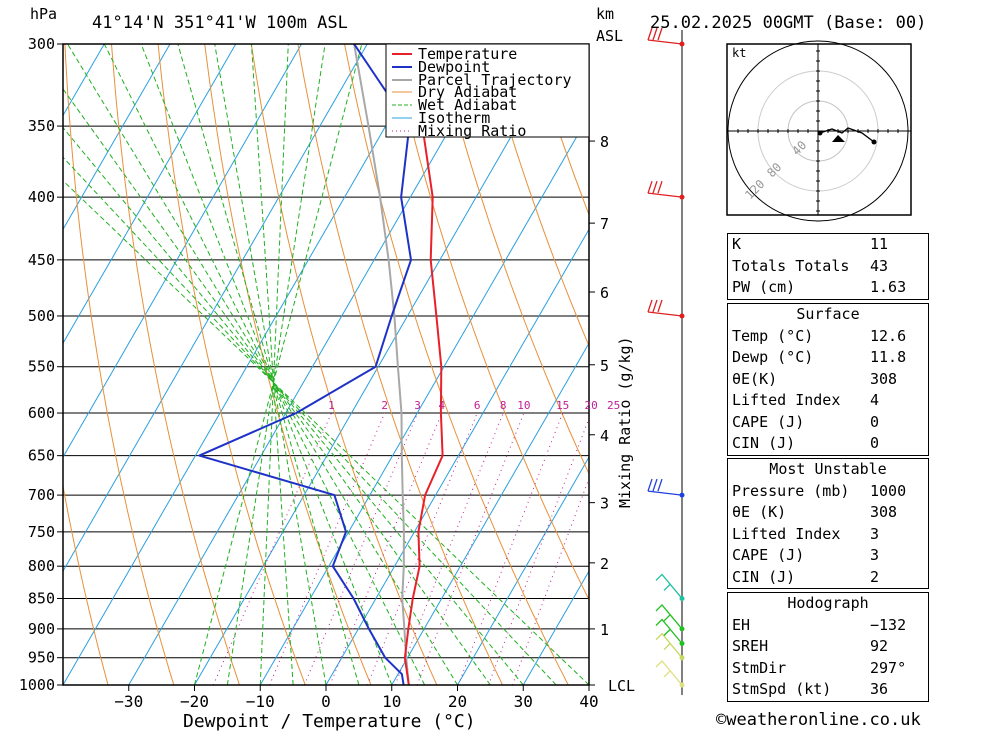 This screenshot has height=733, width=1000. Describe the element at coordinates (888, 357) in the screenshot. I see `surface-dewp-value: 11.8` at that location.